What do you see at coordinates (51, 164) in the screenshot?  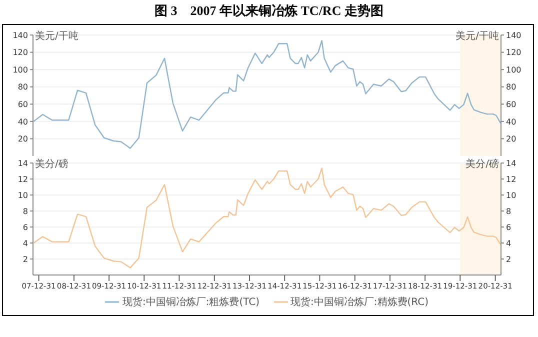 I see `y-axis-title: 美分/磅` at bounding box center [51, 164].